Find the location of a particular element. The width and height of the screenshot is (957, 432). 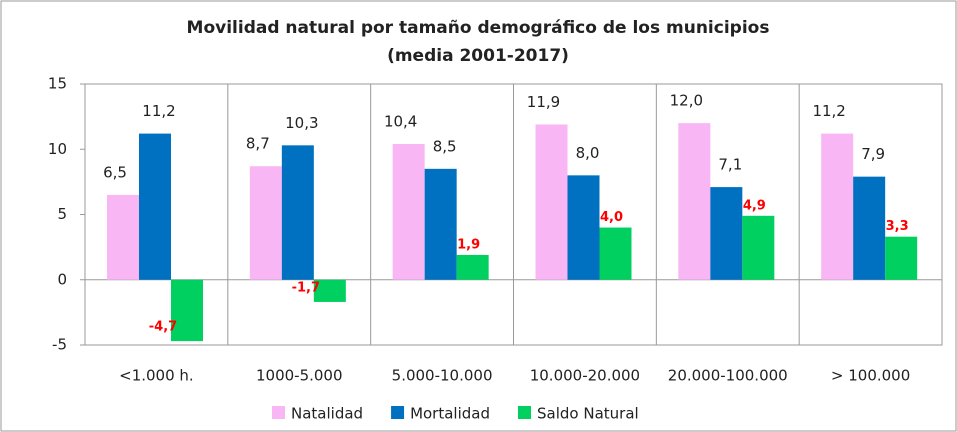

y-tick-label: -5 is located at coordinates (59, 345).